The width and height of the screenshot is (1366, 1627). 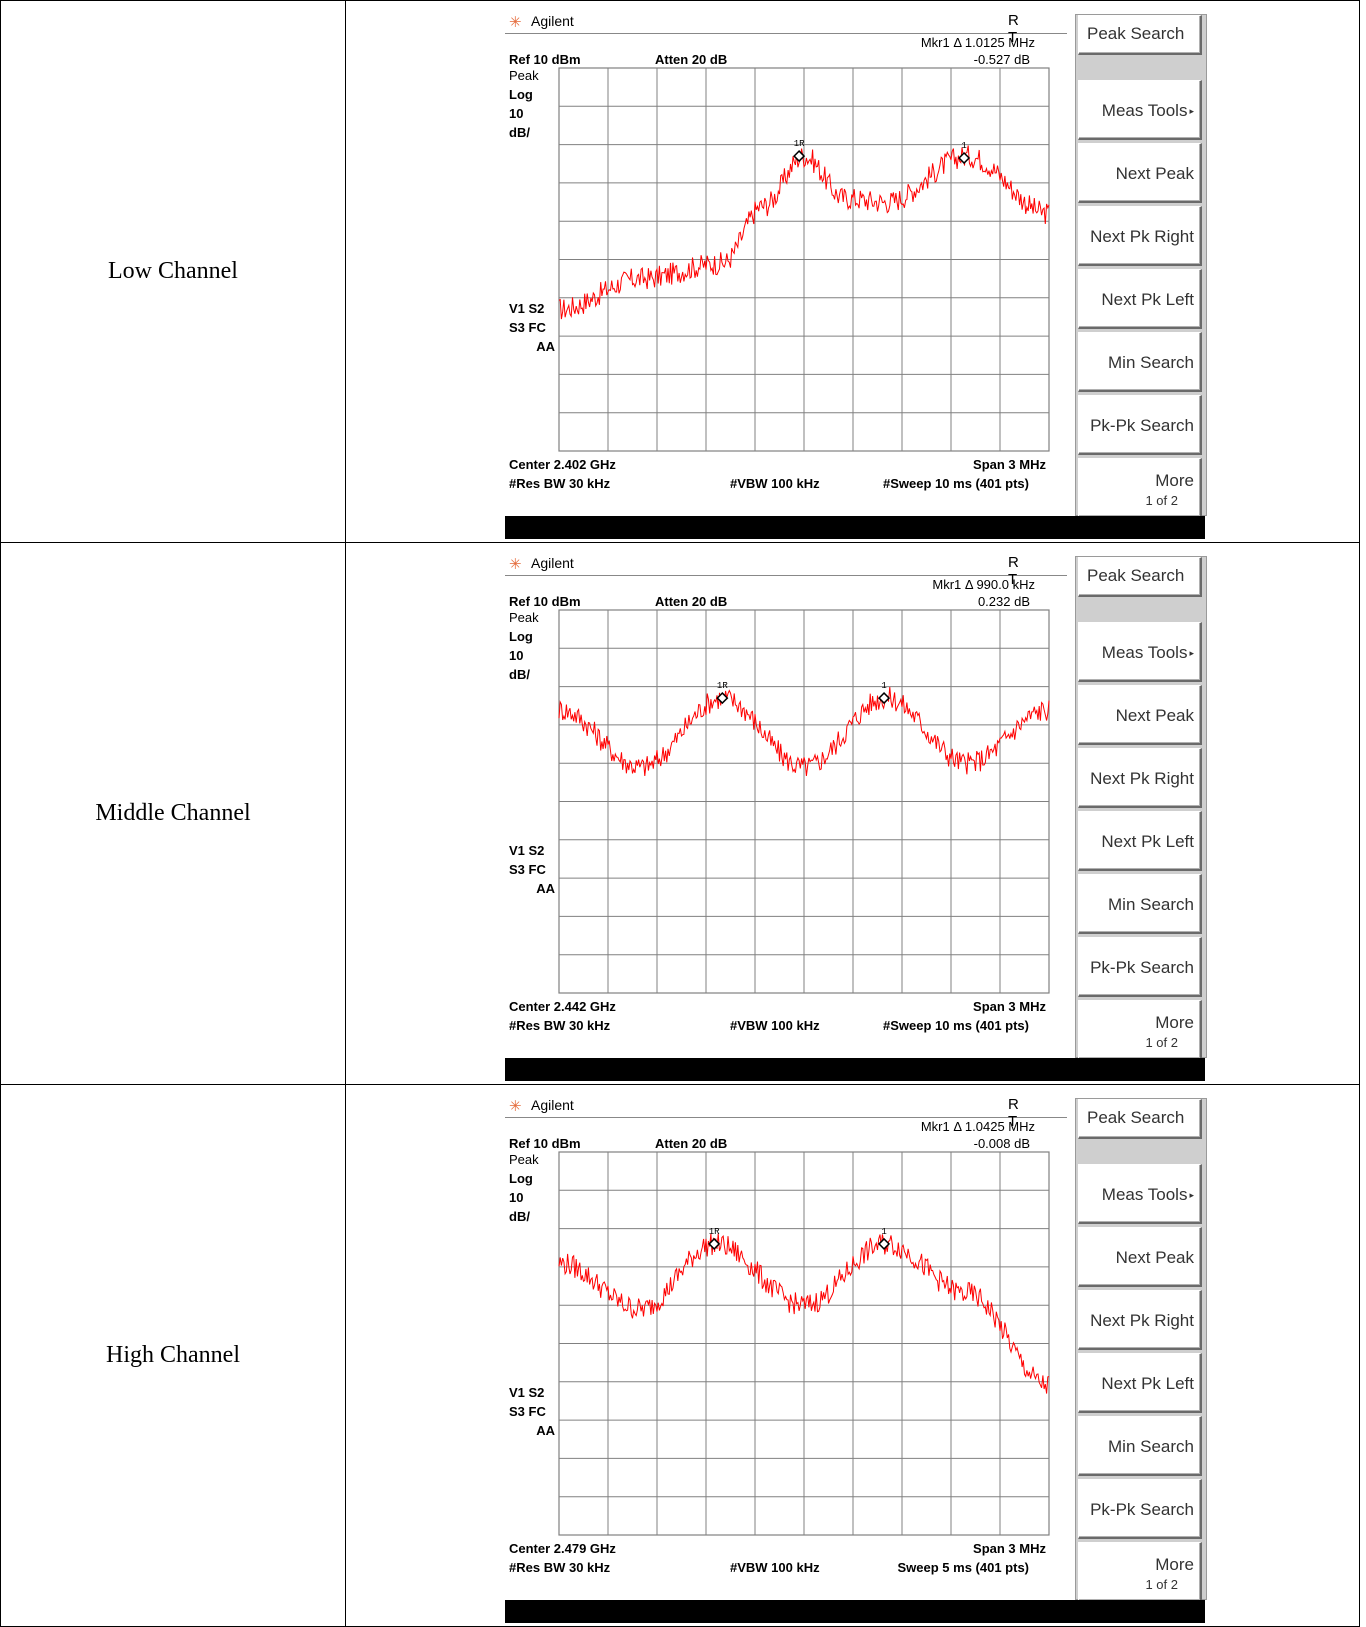 I want to click on center-frequency: Center 2.402 GHz, so click(x=562, y=464).